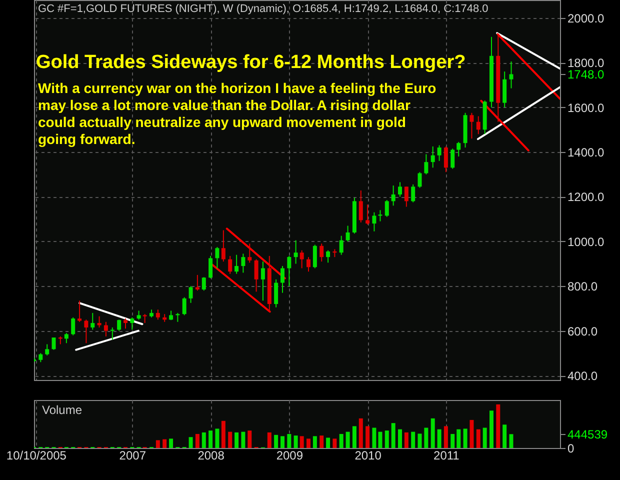 This screenshot has height=480, width=620. I want to click on y-tick-label: 1600.0, so click(586, 107).